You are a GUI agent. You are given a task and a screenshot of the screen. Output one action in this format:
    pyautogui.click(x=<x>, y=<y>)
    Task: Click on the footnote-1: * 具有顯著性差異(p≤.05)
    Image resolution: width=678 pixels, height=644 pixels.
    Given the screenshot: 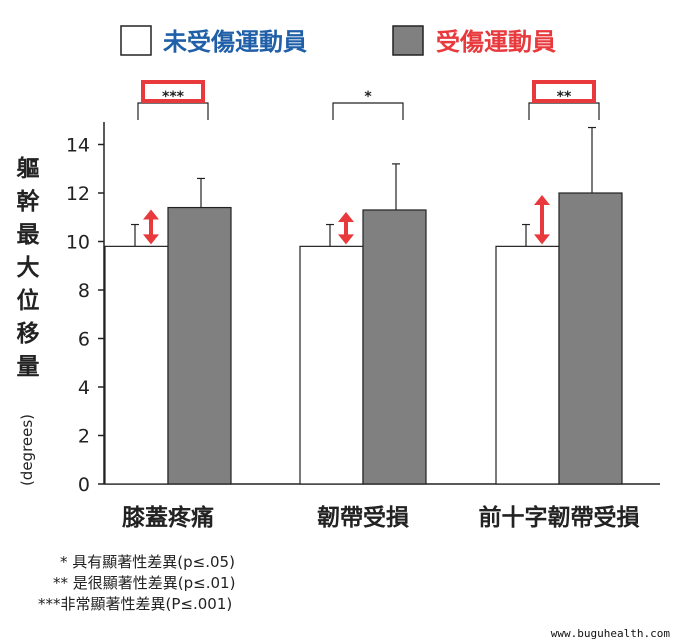 What is the action you would take?
    pyautogui.click(x=147, y=562)
    